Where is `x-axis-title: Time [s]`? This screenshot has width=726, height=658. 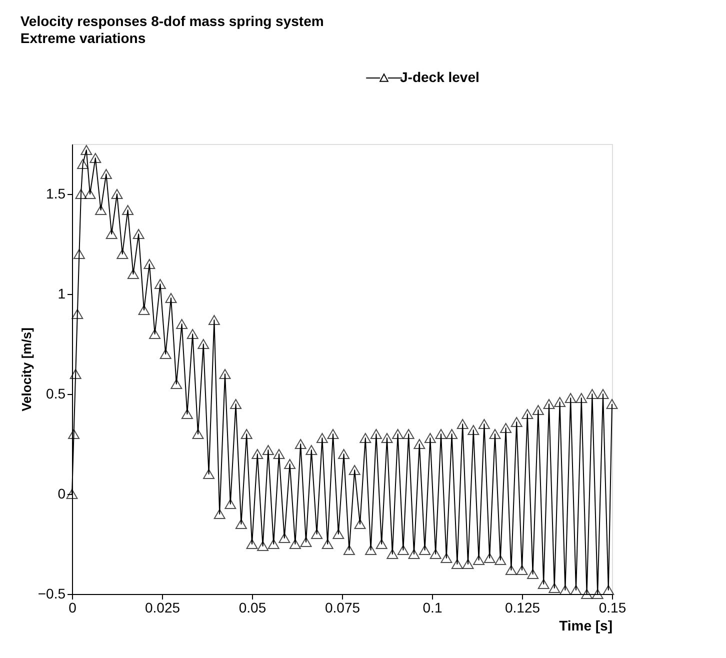
x-axis-title: Time [s] is located at coordinates (585, 626).